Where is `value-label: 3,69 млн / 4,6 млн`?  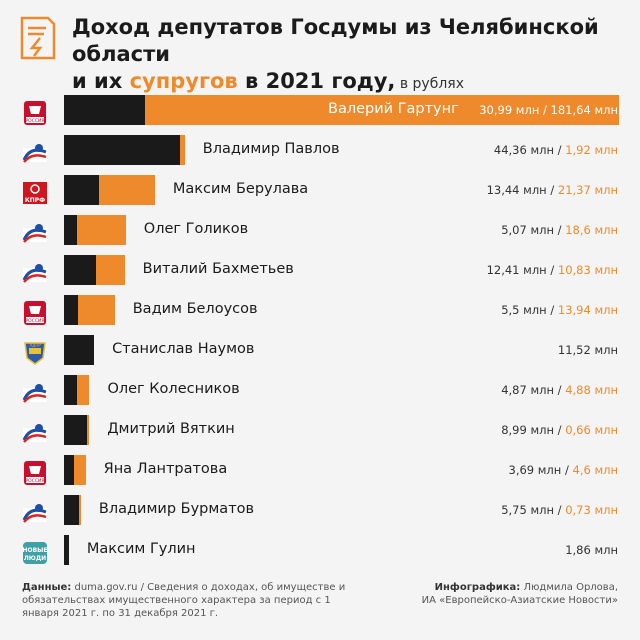 value-label: 3,69 млн / 4,6 млн is located at coordinates (564, 470).